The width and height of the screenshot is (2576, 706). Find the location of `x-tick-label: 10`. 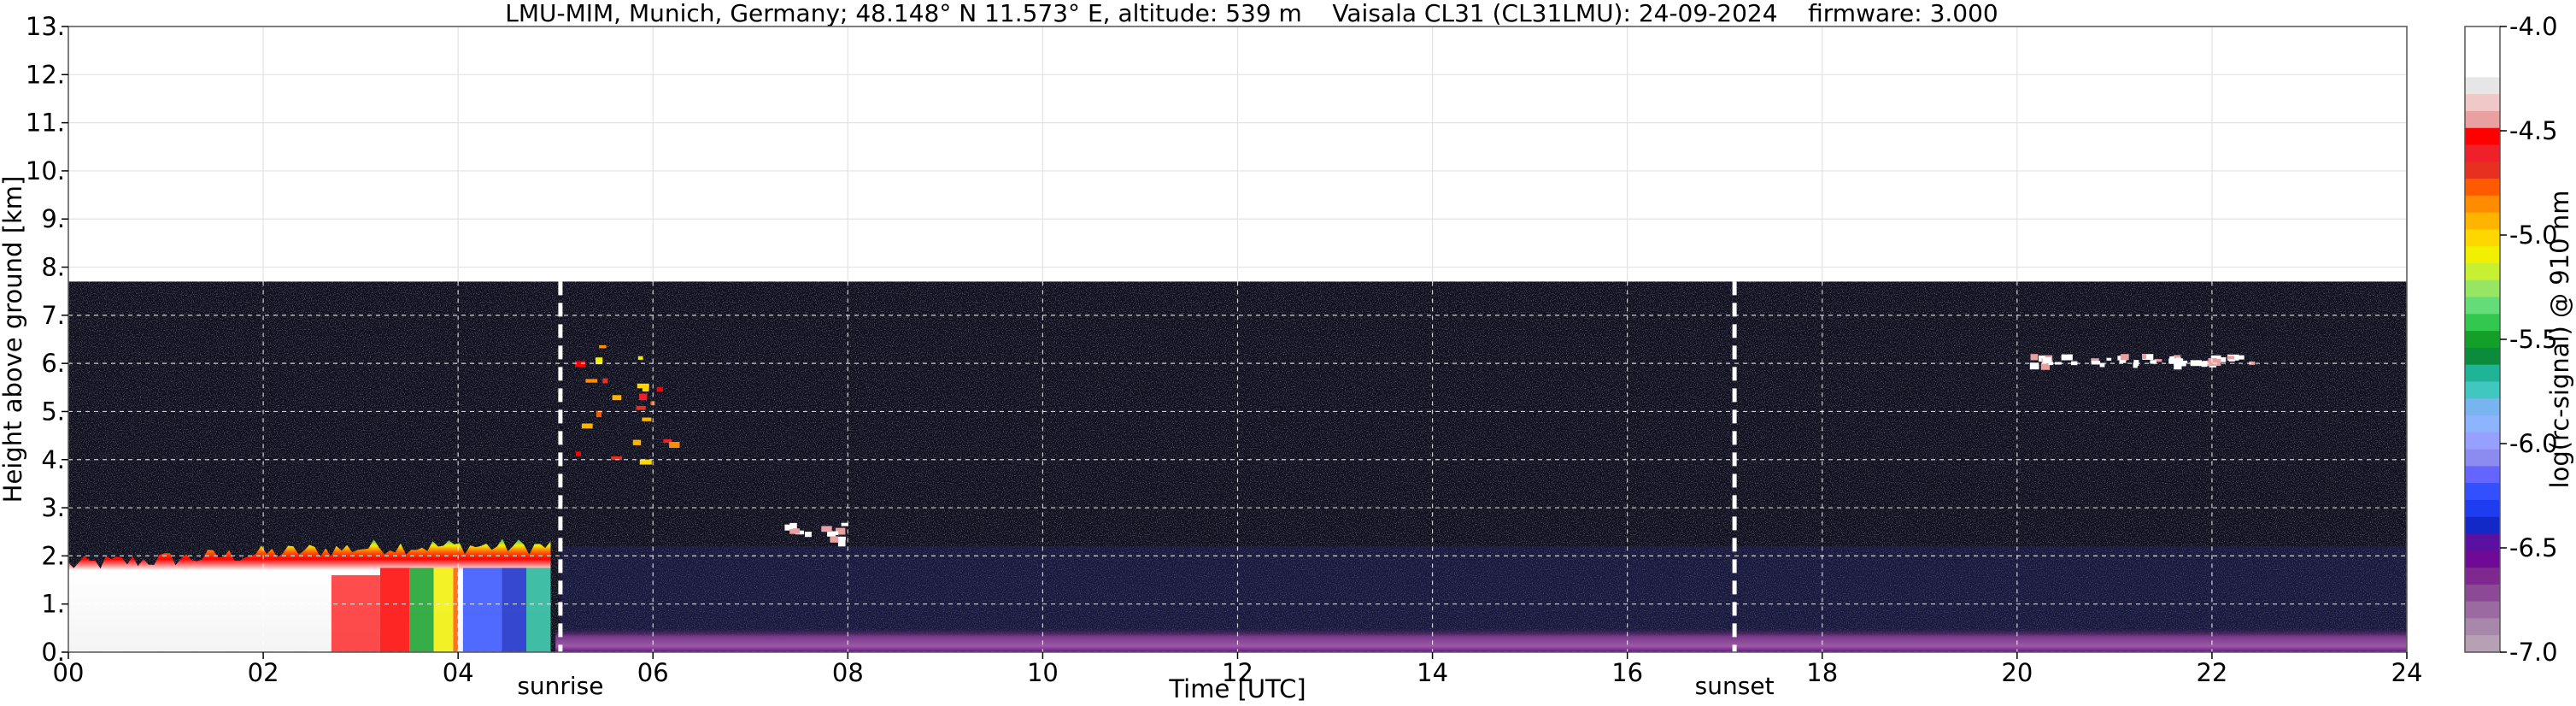

x-tick-label: 10 is located at coordinates (1043, 672).